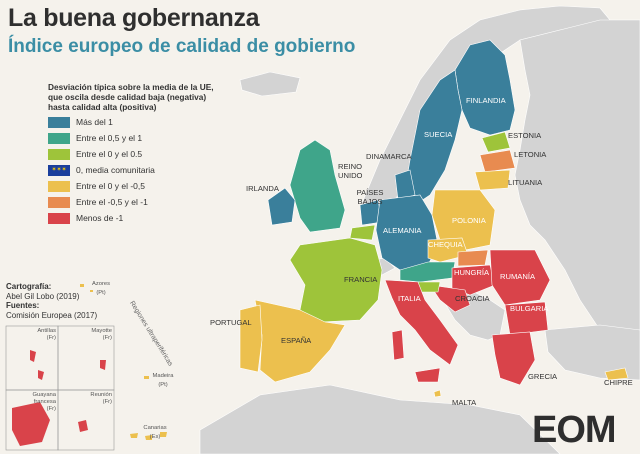  What do you see at coordinates (109, 154) in the screenshot?
I see `legend-label: Entre el 0 y el 0.5` at bounding box center [109, 154].